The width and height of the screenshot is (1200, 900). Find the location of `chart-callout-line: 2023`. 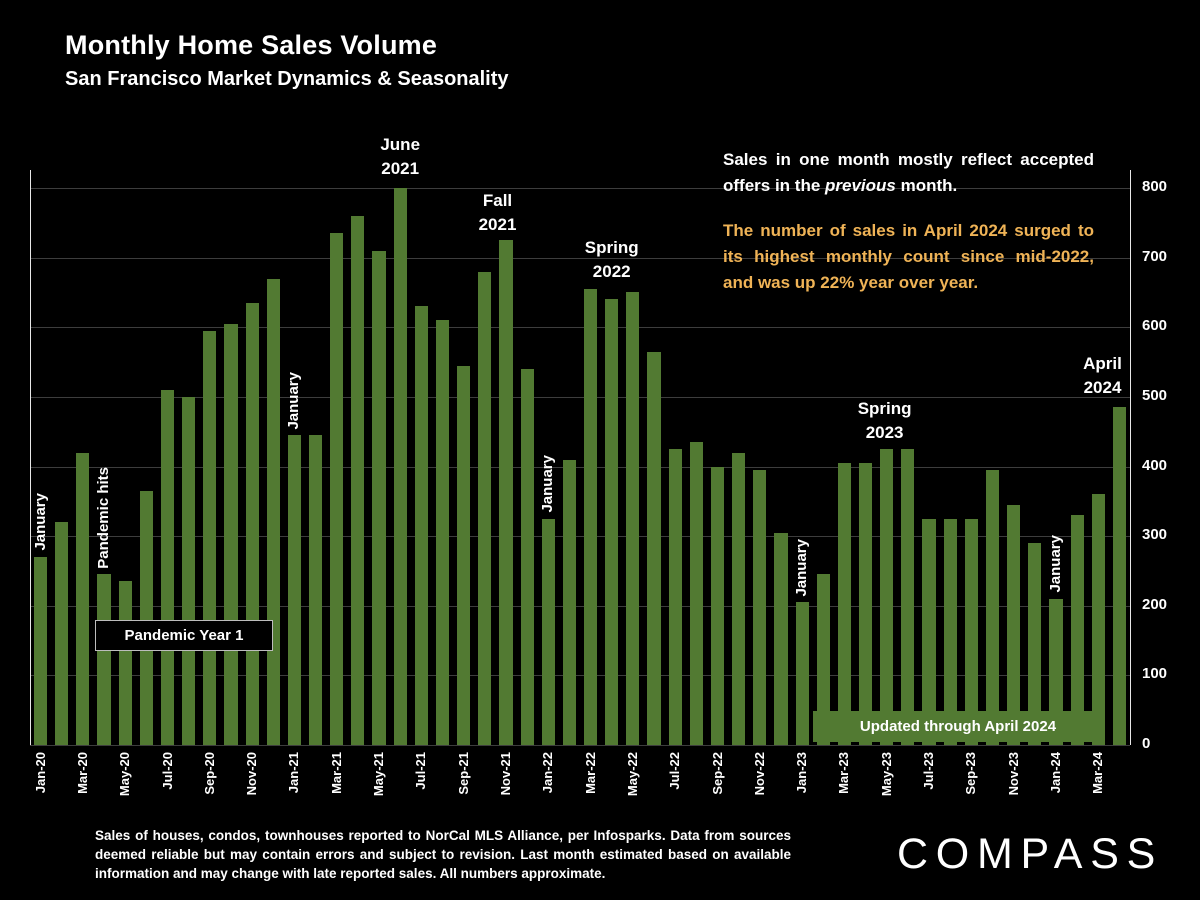

chart-callout-line: 2023 is located at coordinates (884, 432).